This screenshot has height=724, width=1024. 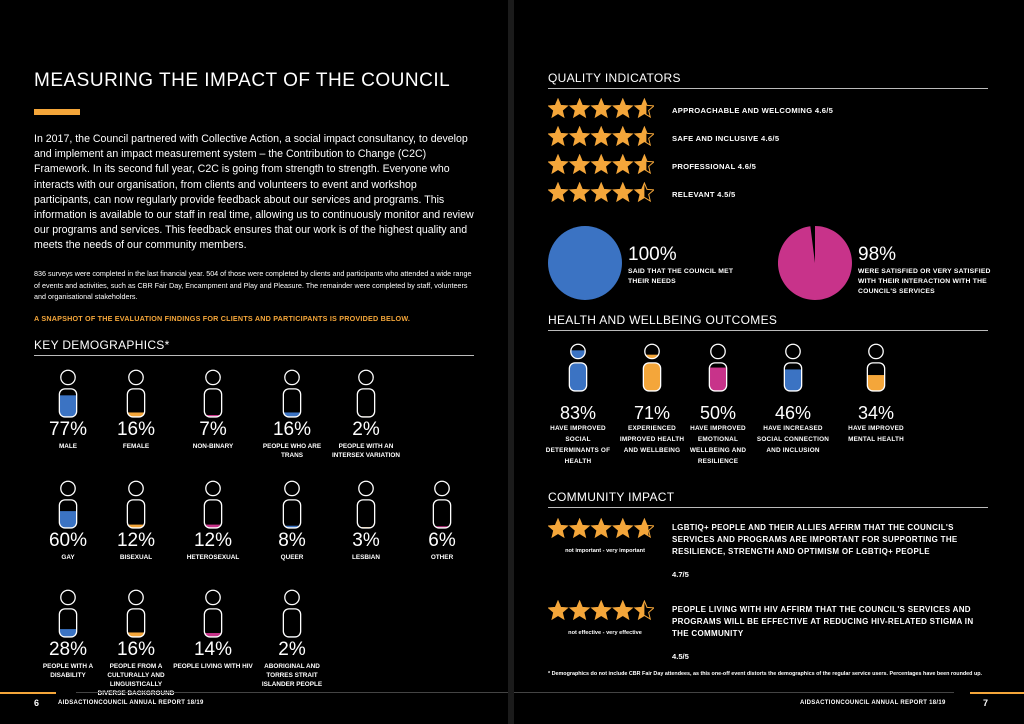 What do you see at coordinates (734, 692) in the screenshot?
I see `footer-rule-right` at bounding box center [734, 692].